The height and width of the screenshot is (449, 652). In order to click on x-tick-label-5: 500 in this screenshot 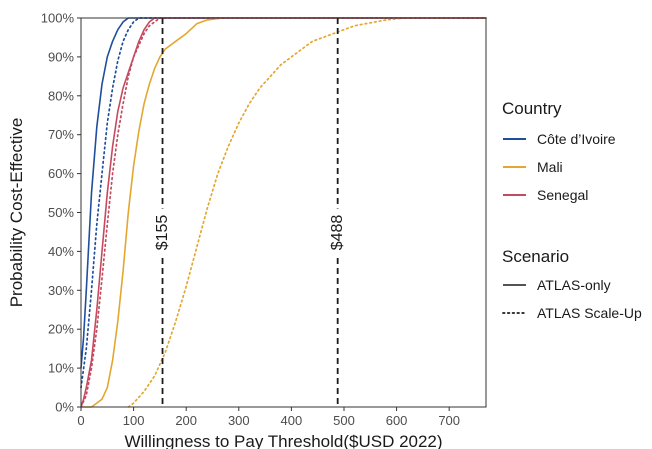, I will do `click(344, 420)`.